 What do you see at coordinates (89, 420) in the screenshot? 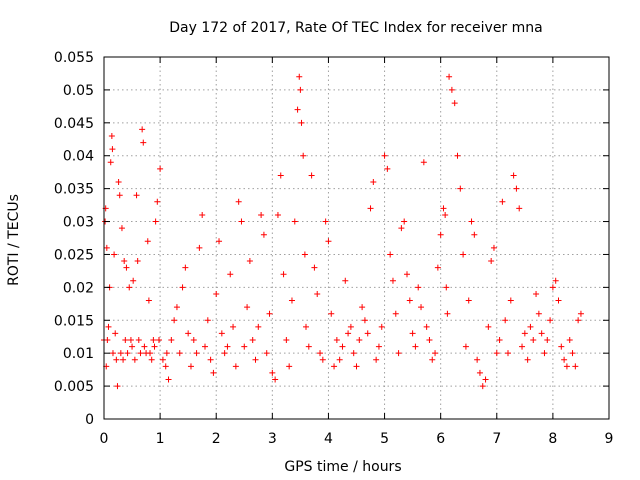
I see `y-tick-label: 0` at bounding box center [89, 420].